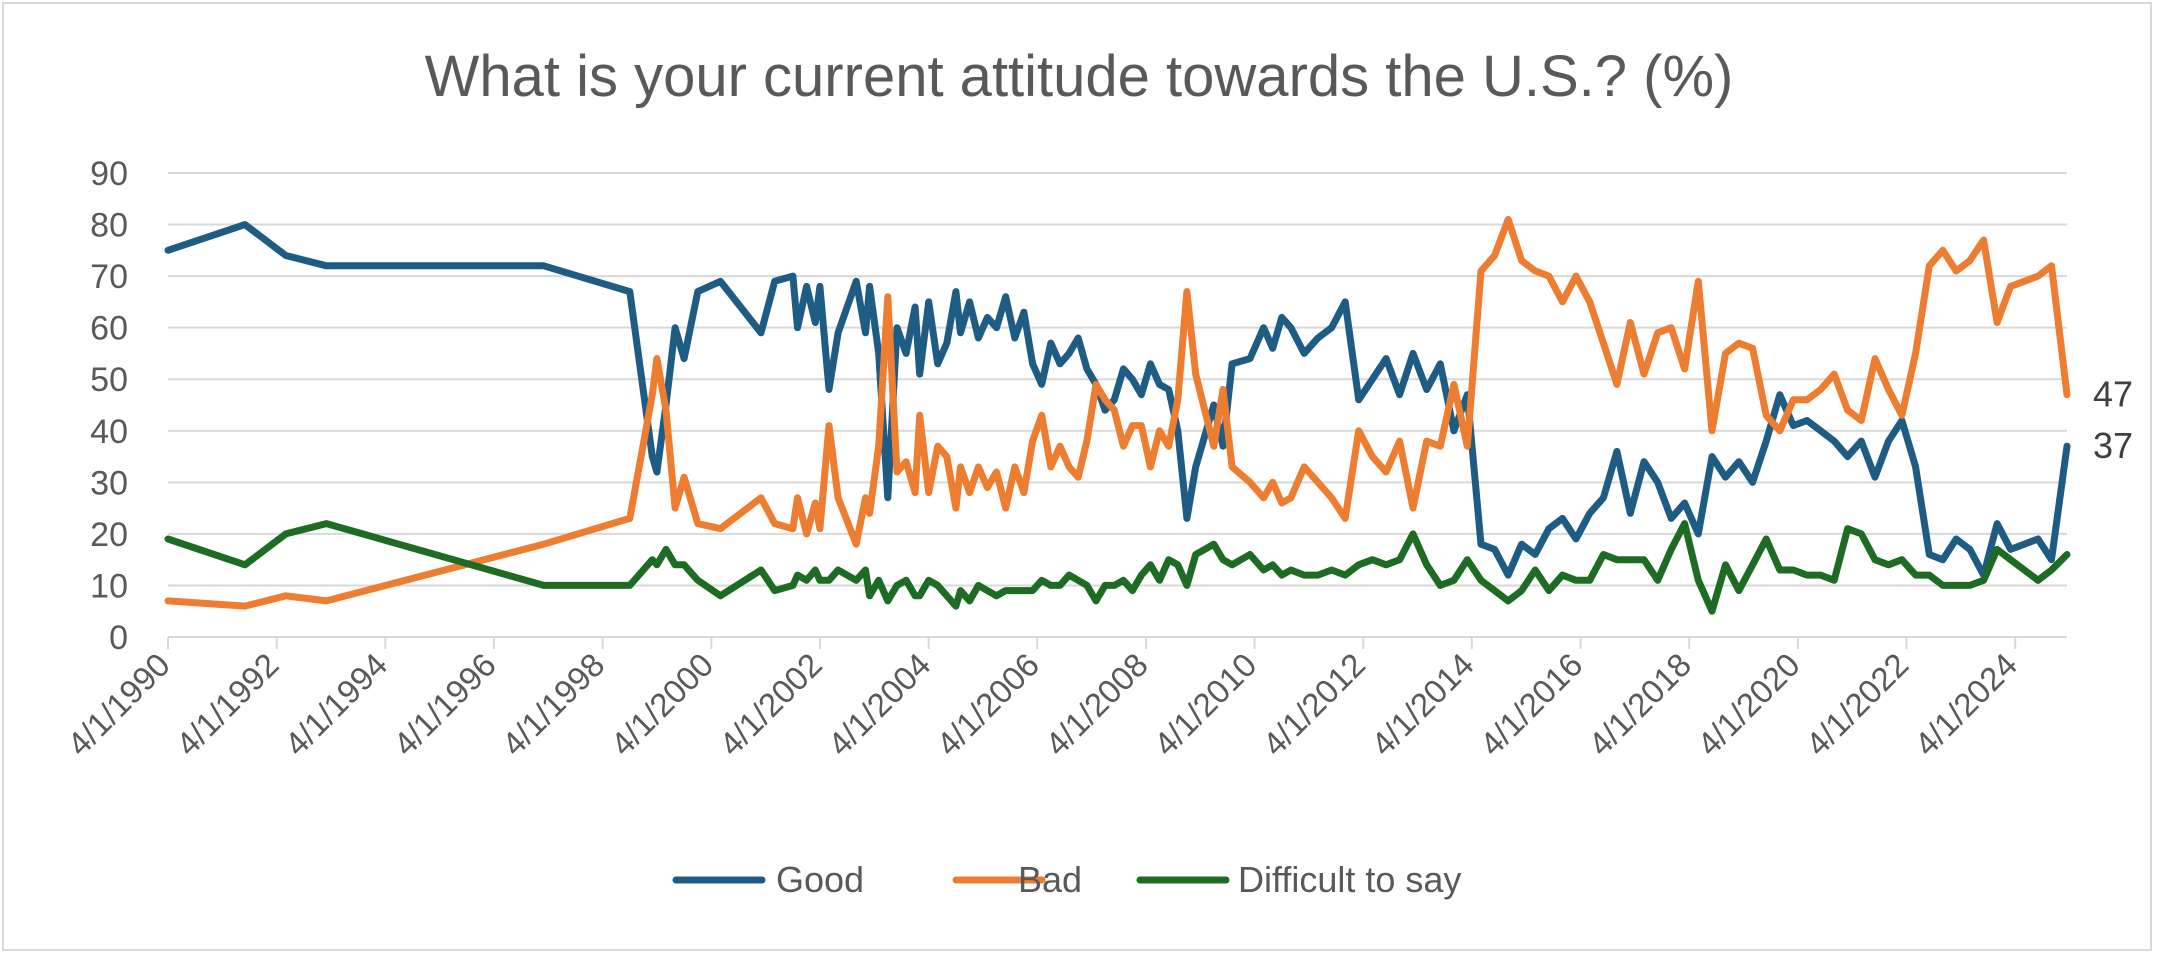 Image resolution: width=2158 pixels, height=957 pixels. Describe the element at coordinates (1349, 879) in the screenshot. I see `legend-label-difficult-to-say: Difficult to say` at that location.